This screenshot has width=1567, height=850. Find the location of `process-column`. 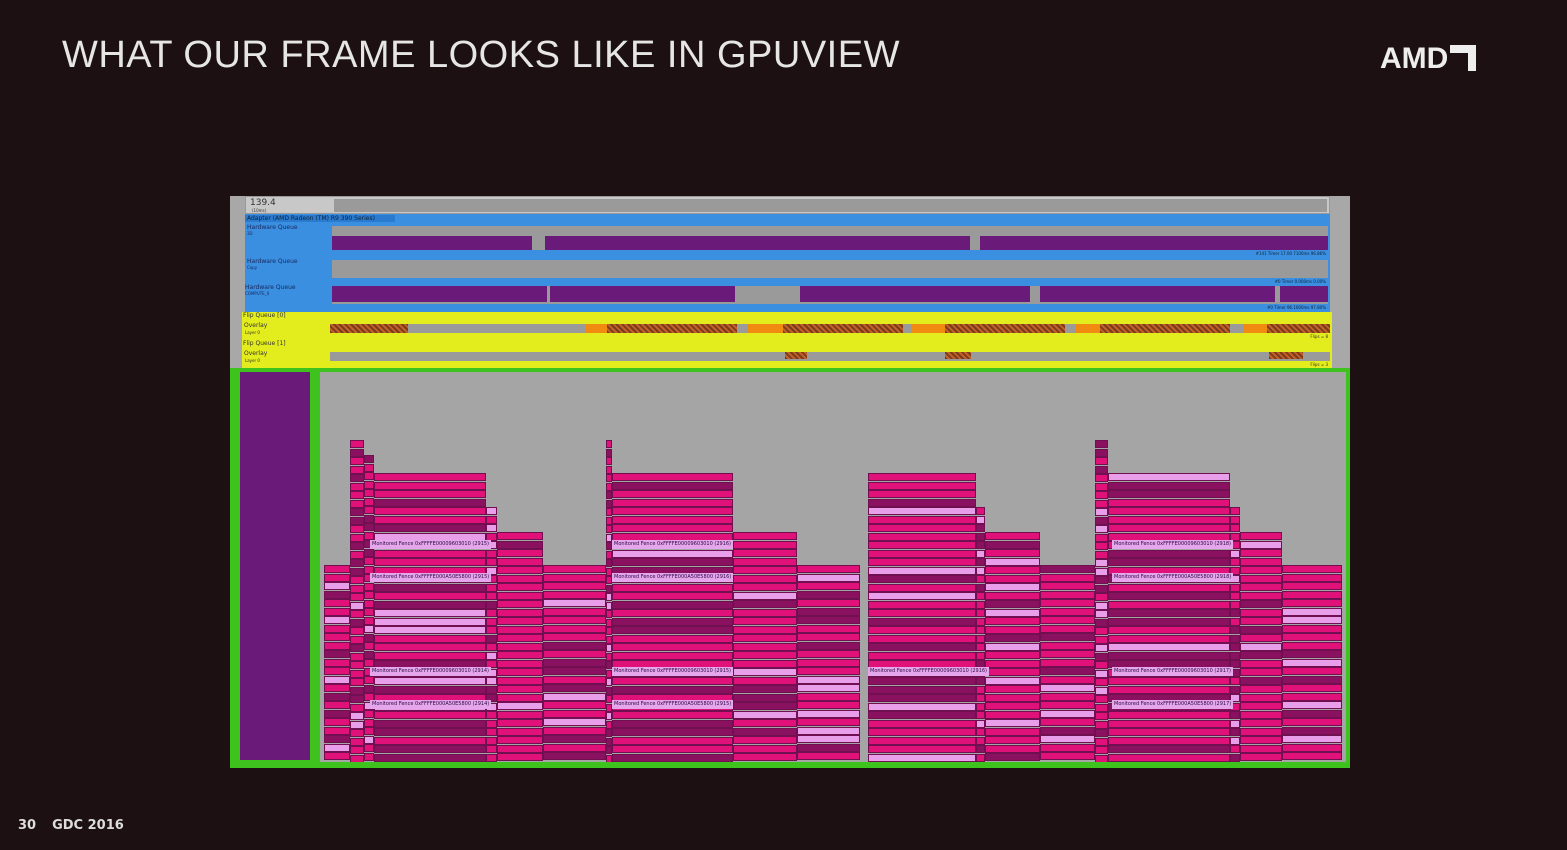

process-column is located at coordinates (275, 566).